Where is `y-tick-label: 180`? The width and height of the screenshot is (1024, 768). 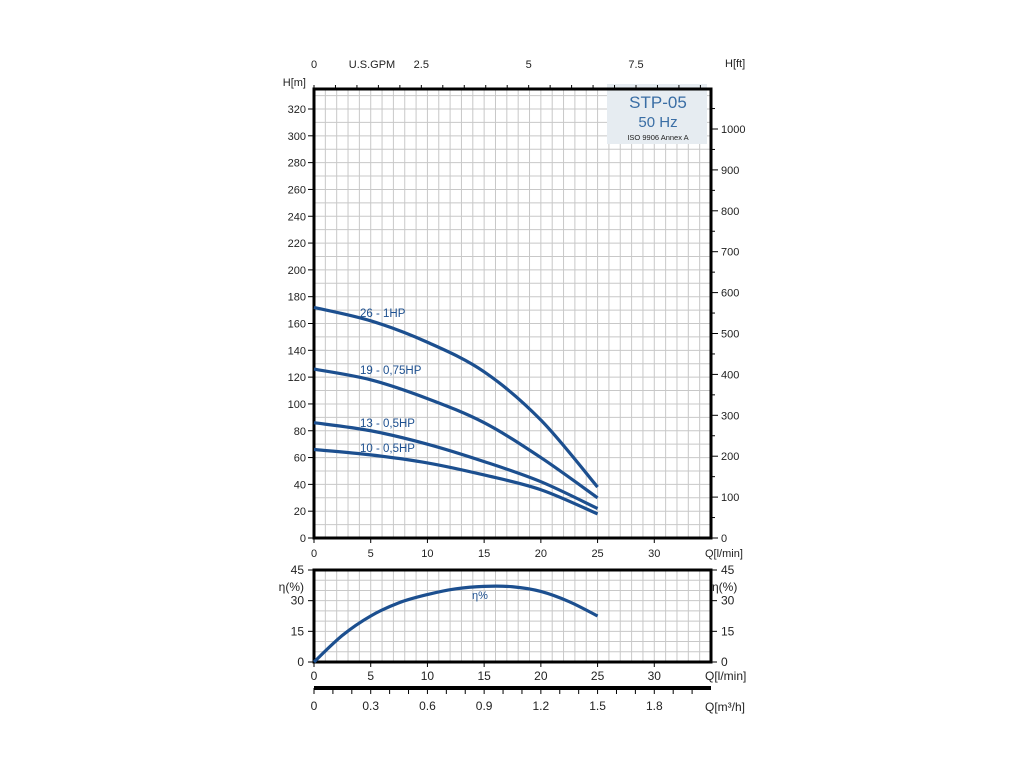
y-tick-label: 180 is located at coordinates (297, 298).